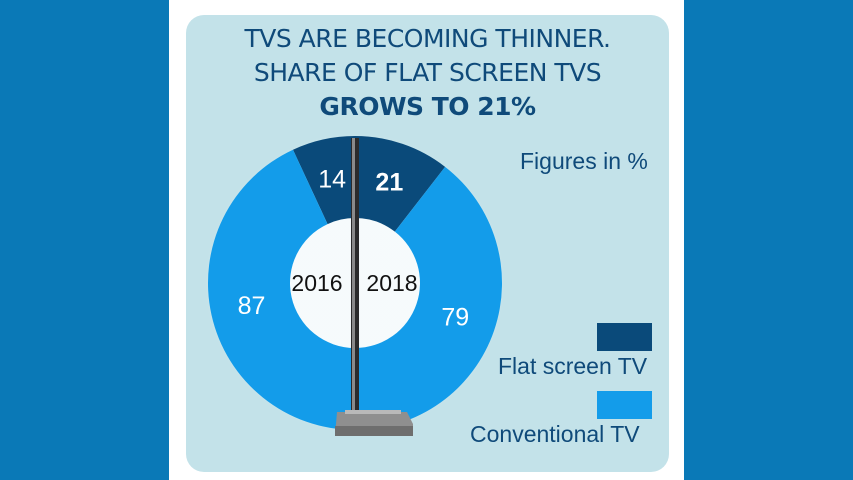 This screenshot has height=480, width=853. What do you see at coordinates (555, 434) in the screenshot?
I see `legend-label-conventional: Conventional TV` at bounding box center [555, 434].